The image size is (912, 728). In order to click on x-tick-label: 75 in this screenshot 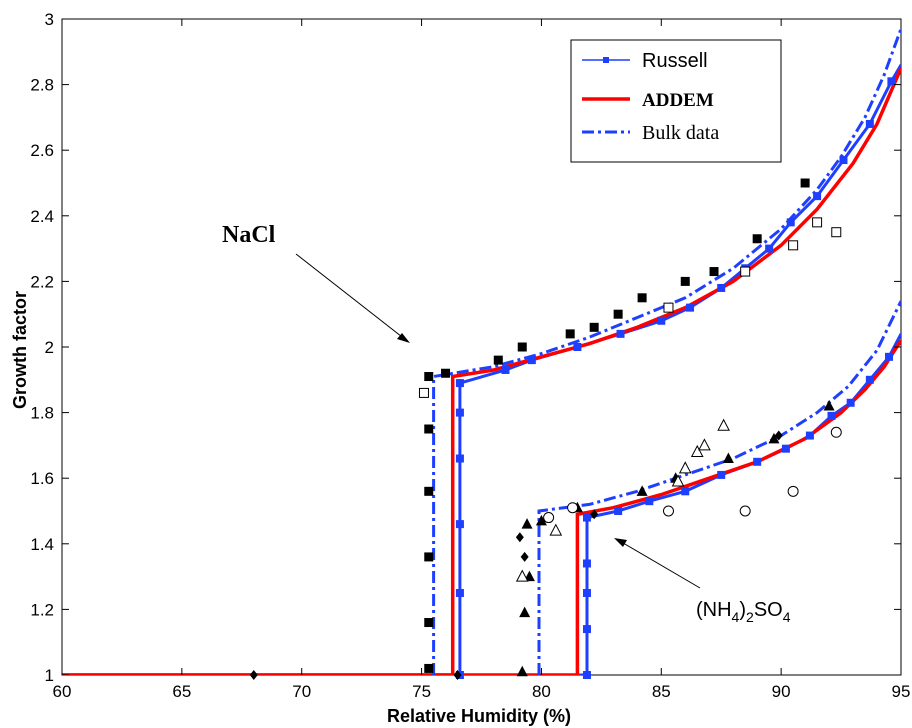, I will do `click(421, 691)`.